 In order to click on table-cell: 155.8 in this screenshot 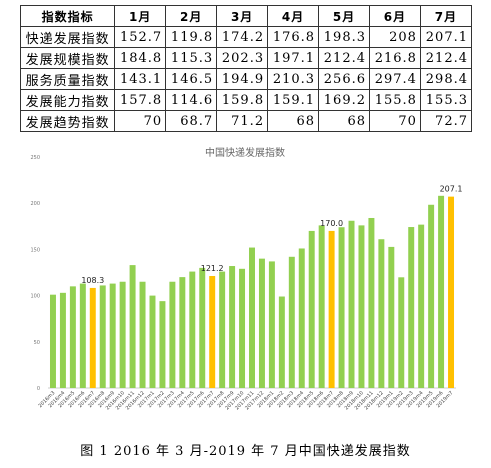, I will do `click(395, 100)`.